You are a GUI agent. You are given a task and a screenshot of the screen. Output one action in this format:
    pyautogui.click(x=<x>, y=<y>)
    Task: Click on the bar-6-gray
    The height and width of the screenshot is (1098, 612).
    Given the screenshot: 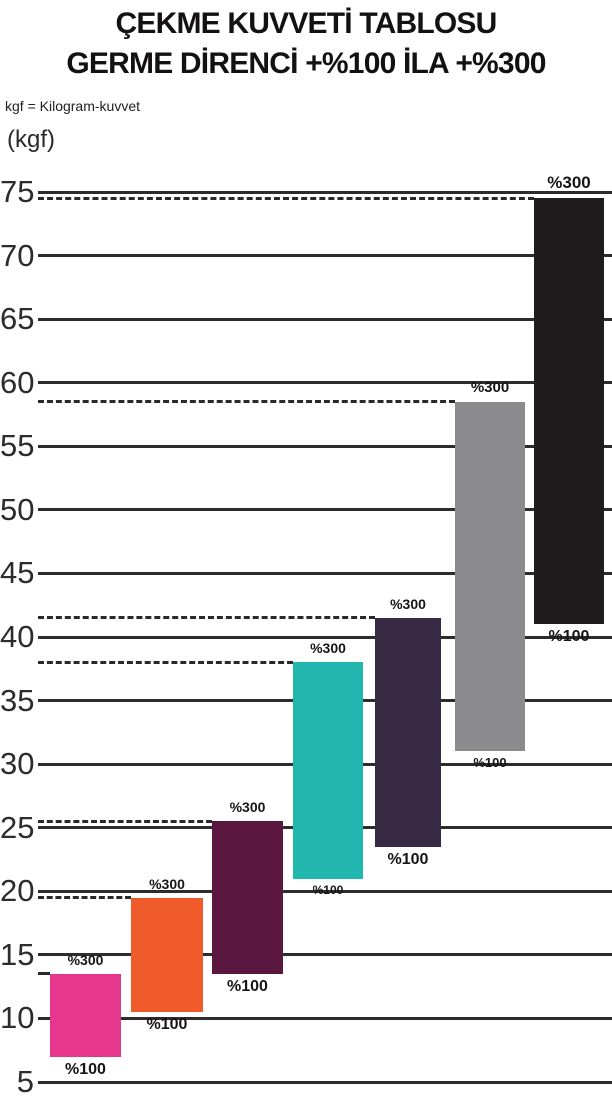 What is the action you would take?
    pyautogui.click(x=490, y=576)
    